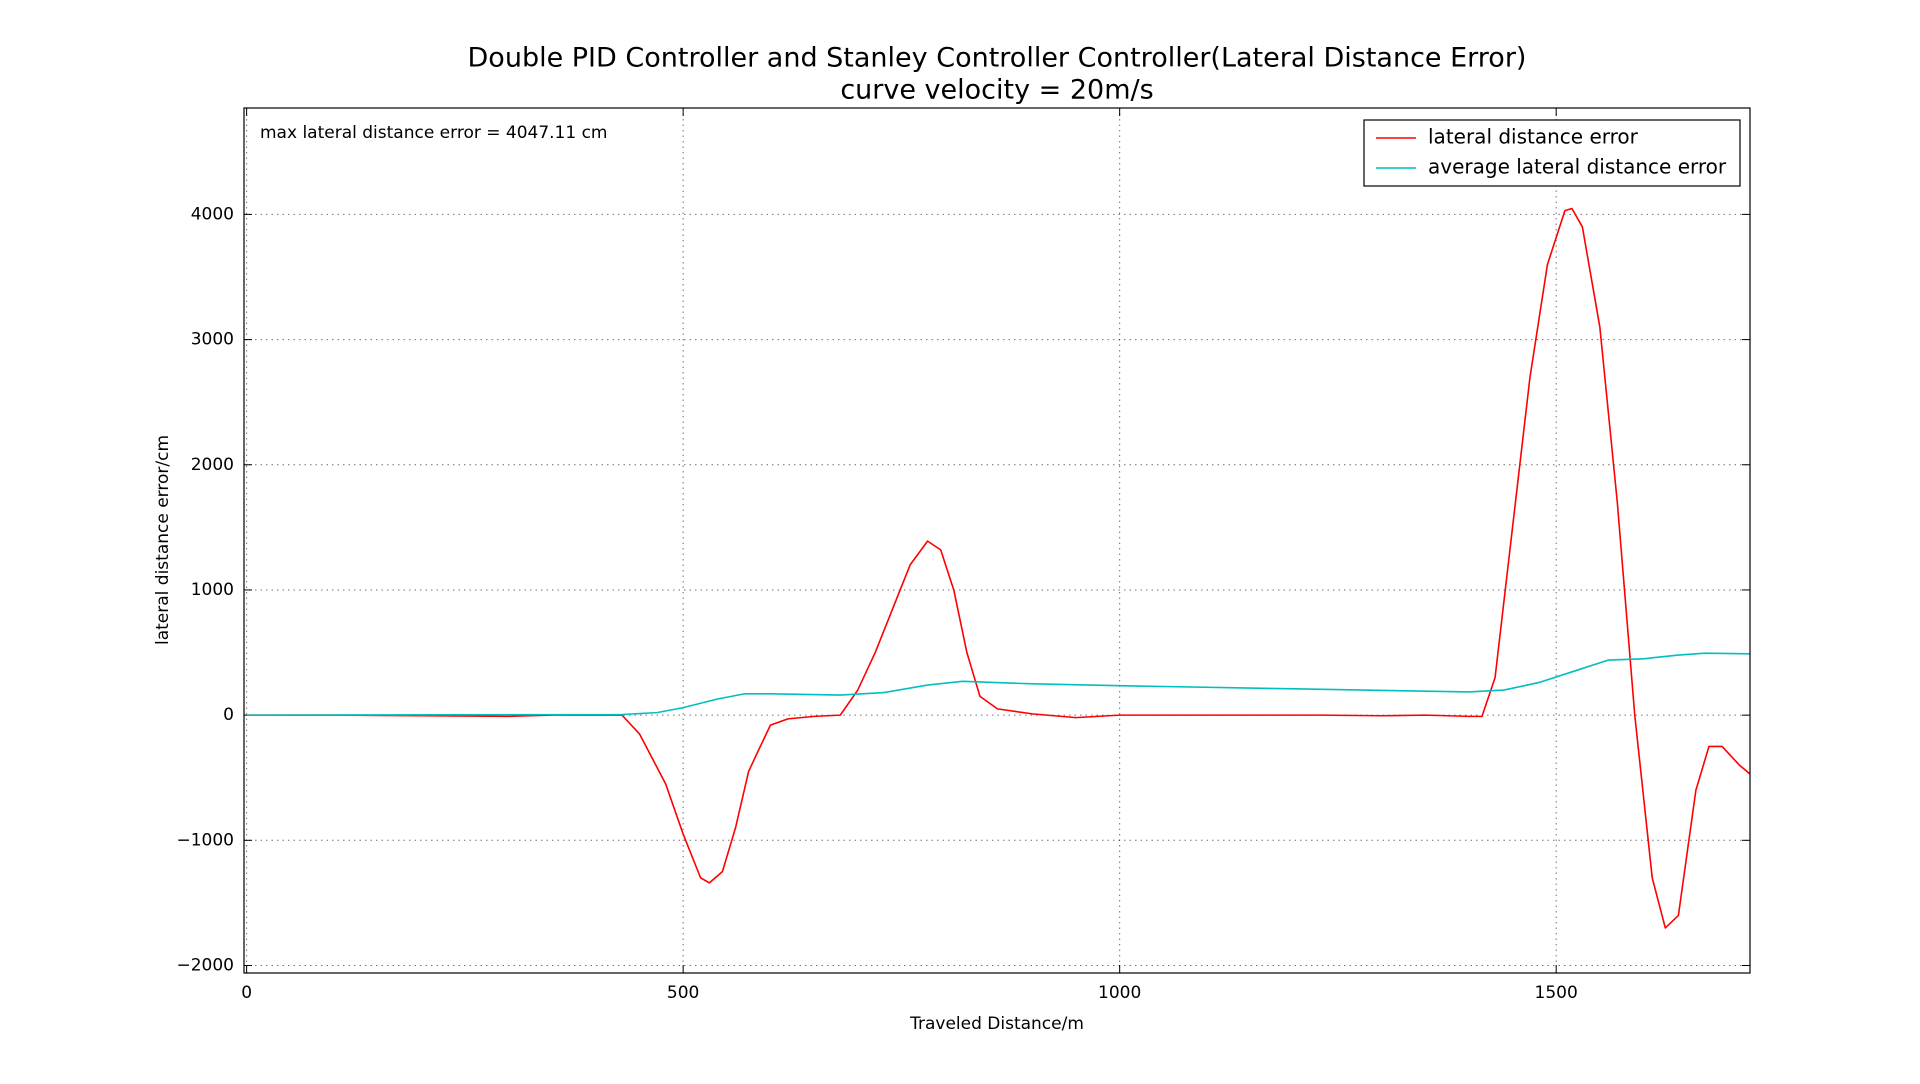 The height and width of the screenshot is (1084, 1920). I want to click on legend-label: average lateral distance error, so click(1577, 167).